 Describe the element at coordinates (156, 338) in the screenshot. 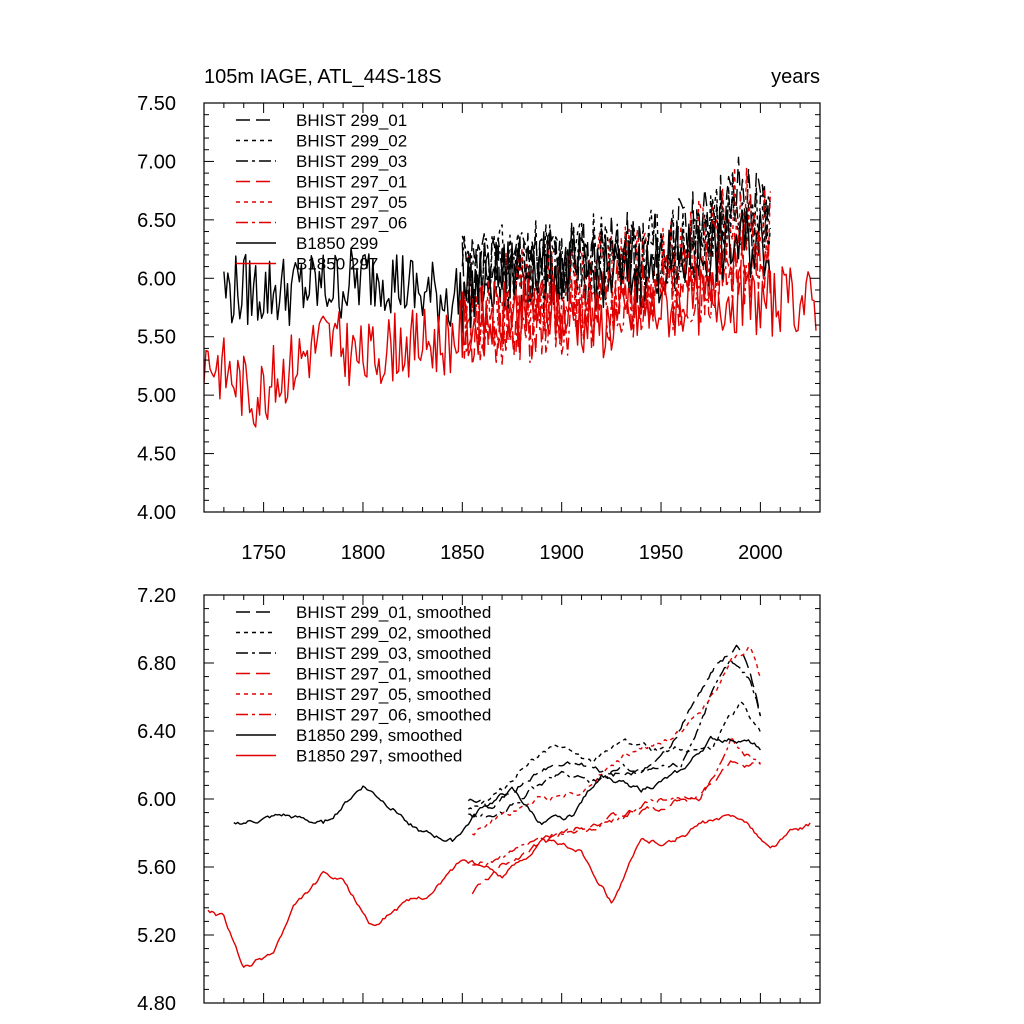

I see `top-y-tick-label: 5.50` at that location.